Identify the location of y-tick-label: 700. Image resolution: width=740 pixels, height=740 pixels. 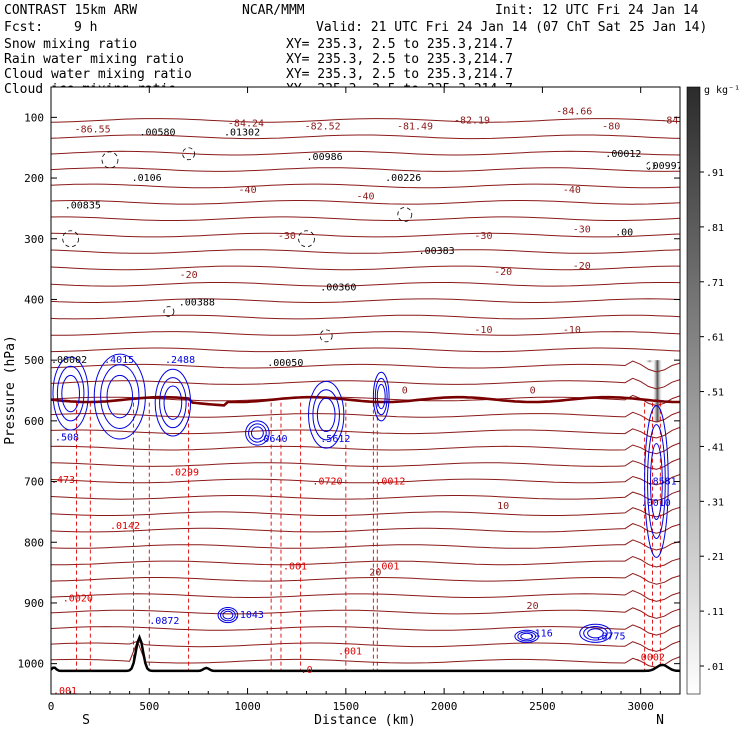
(34, 482).